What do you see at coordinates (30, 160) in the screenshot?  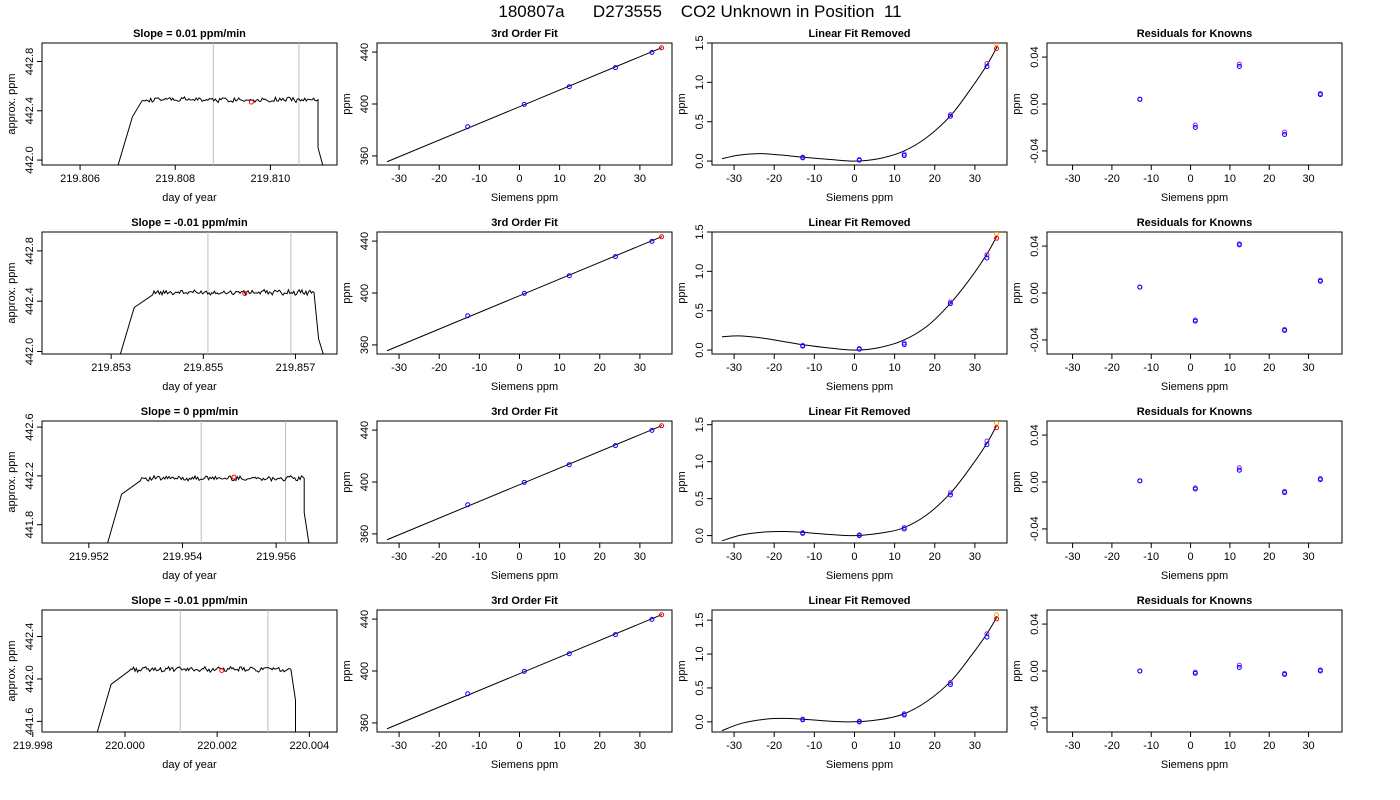 I see `y-tick-label: 442.0` at bounding box center [30, 160].